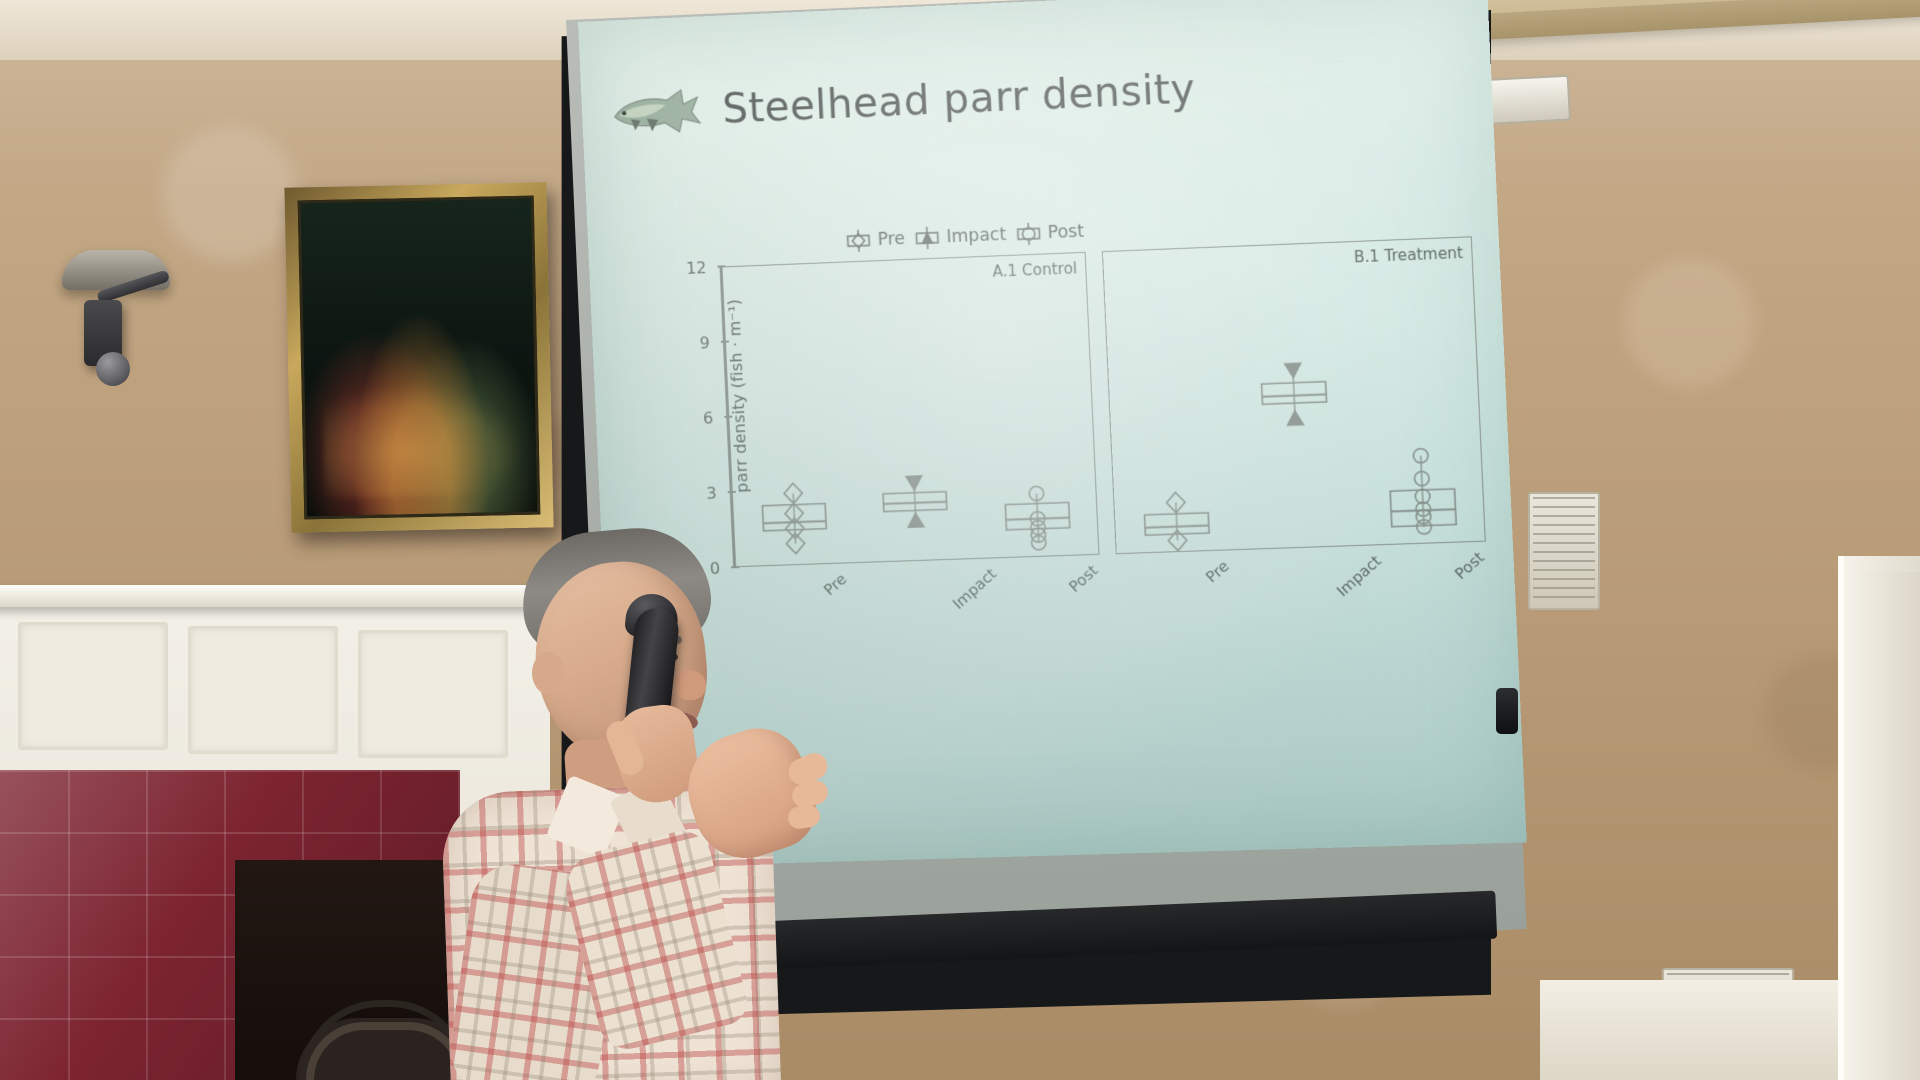  I want to click on boxplot-pre, so click(1176, 521).